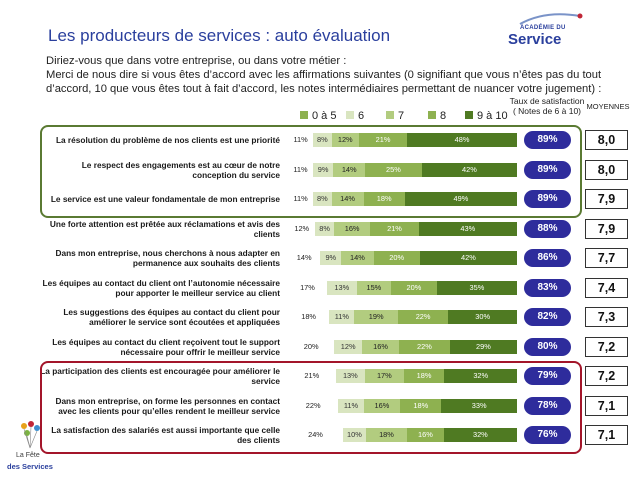 This screenshot has height=478, width=638. Describe the element at coordinates (376, 317) in the screenshot. I see `bar-segment: 19%` at that location.